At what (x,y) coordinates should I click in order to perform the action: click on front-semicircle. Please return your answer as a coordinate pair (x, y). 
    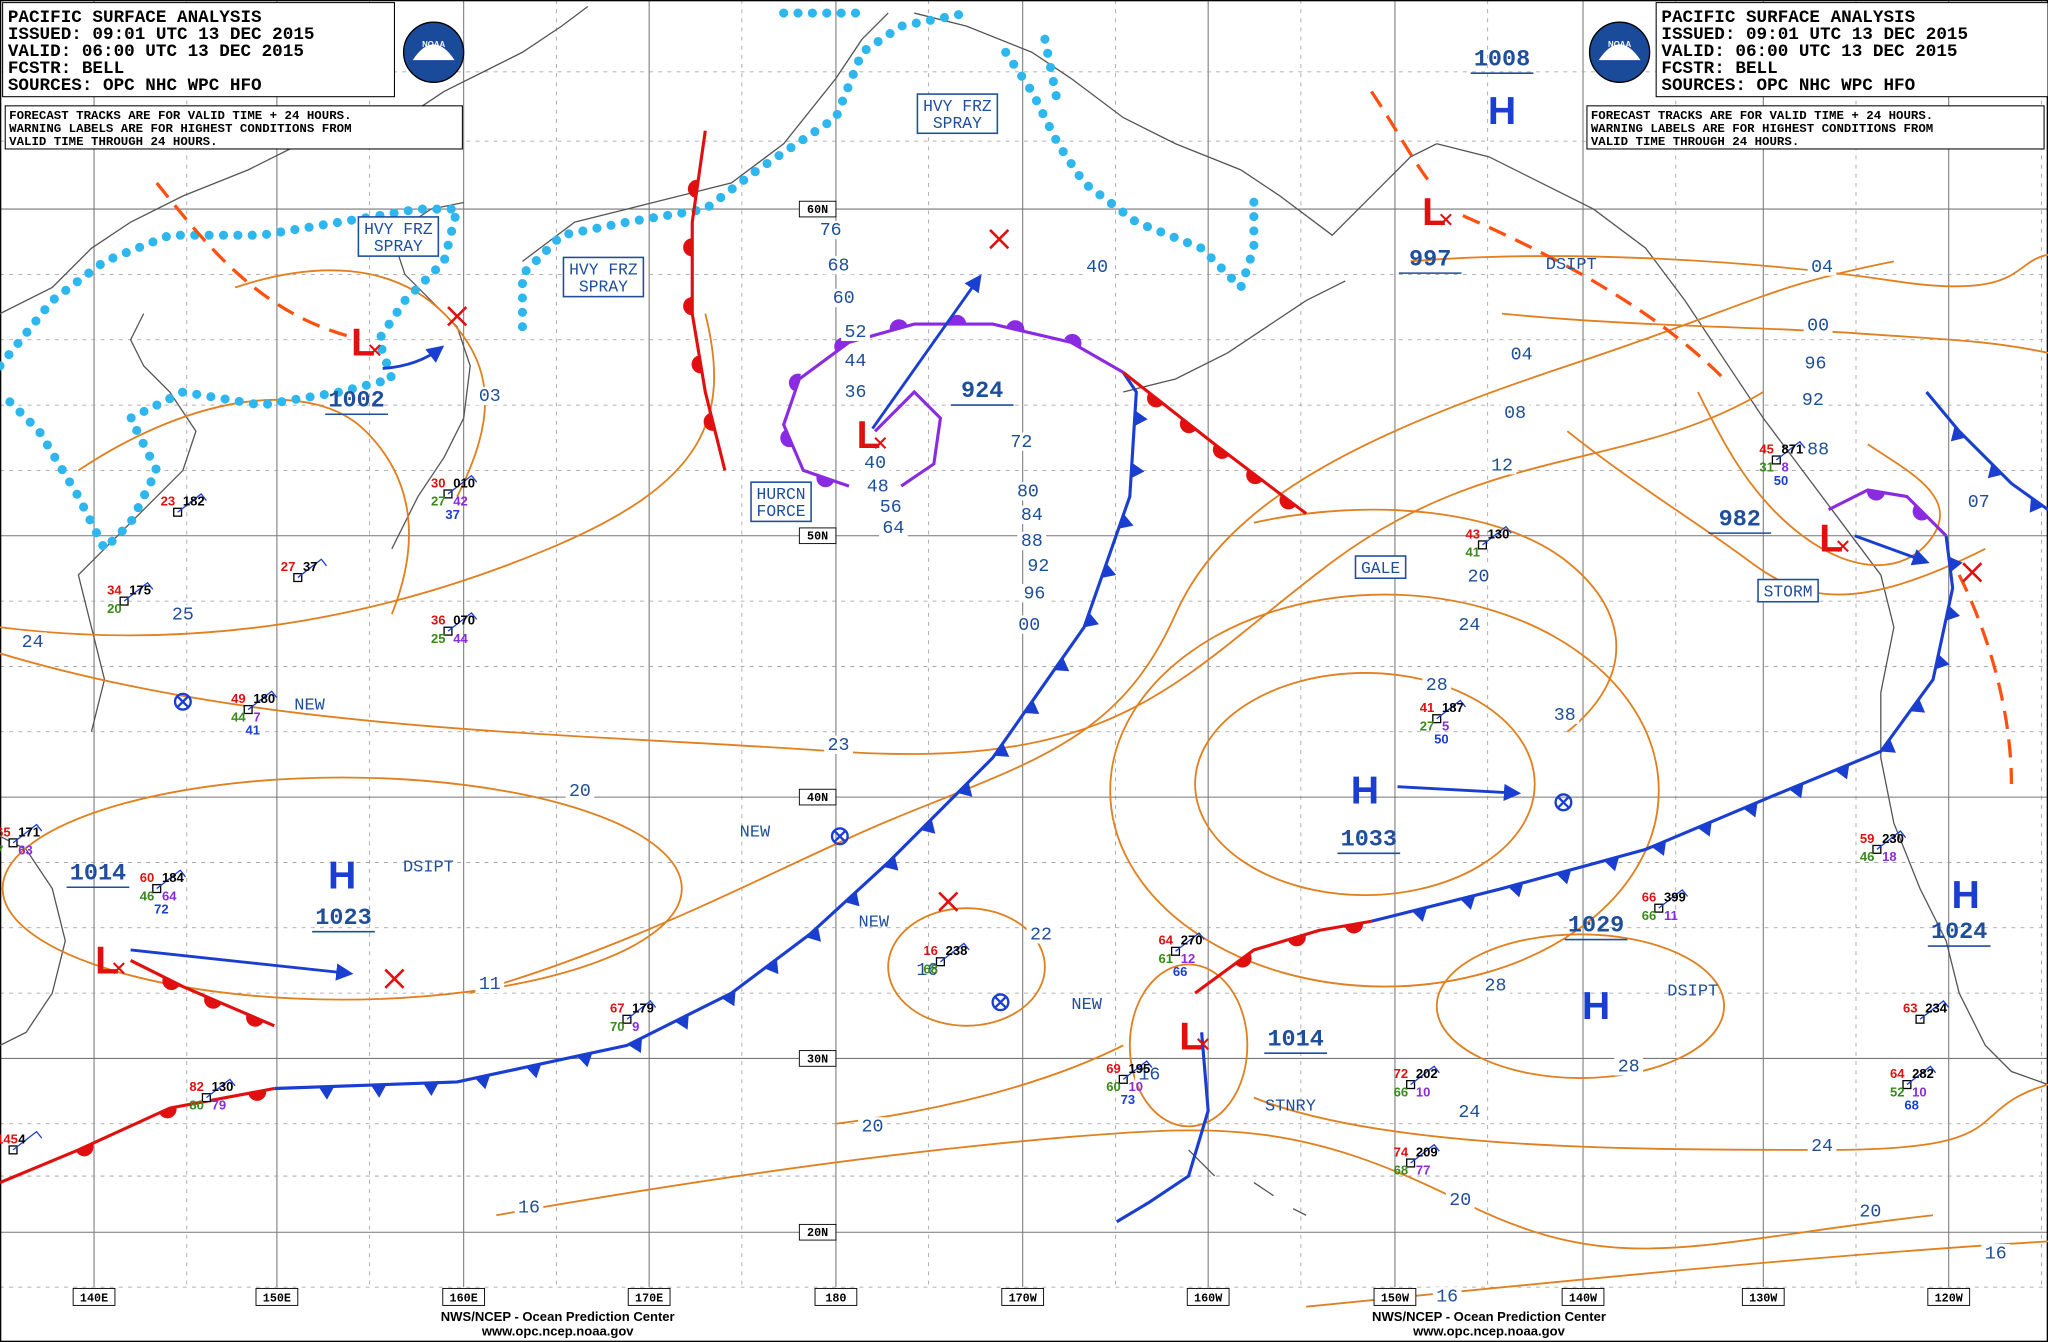
    Looking at the image, I should click on (693, 188).